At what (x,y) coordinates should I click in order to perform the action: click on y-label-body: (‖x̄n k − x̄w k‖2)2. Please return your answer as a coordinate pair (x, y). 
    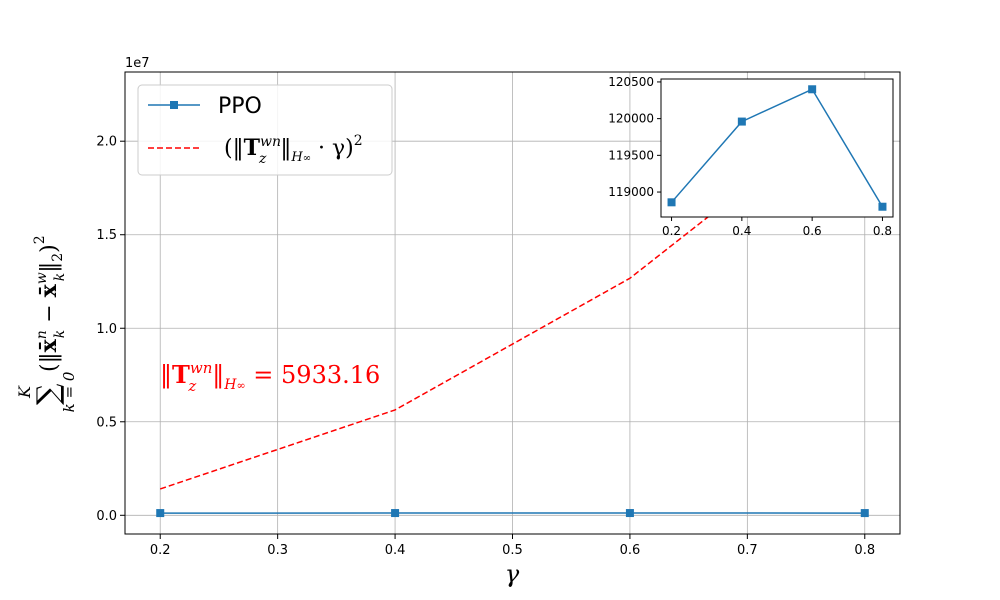
    Looking at the image, I should click on (50, 303).